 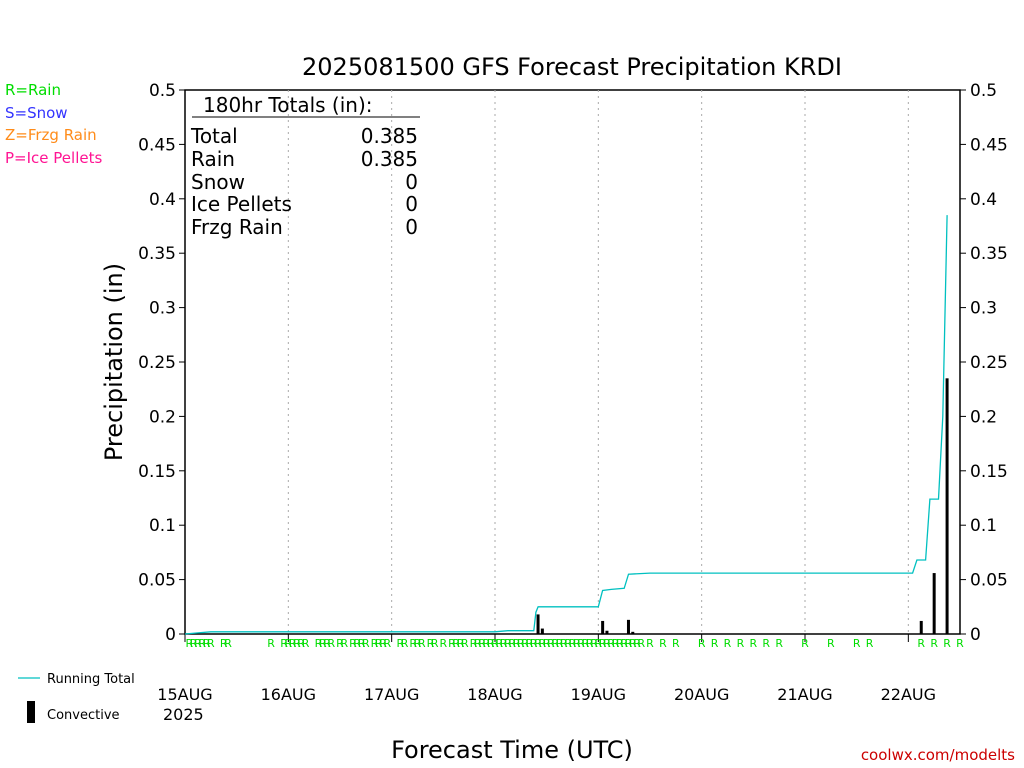 What do you see at coordinates (411, 182) in the screenshot?
I see `totals-value-snow: 0` at bounding box center [411, 182].